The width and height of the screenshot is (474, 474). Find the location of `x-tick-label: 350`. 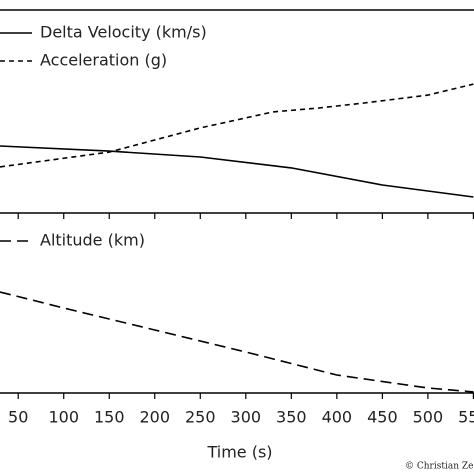

x-tick-label: 350 is located at coordinates (291, 417).